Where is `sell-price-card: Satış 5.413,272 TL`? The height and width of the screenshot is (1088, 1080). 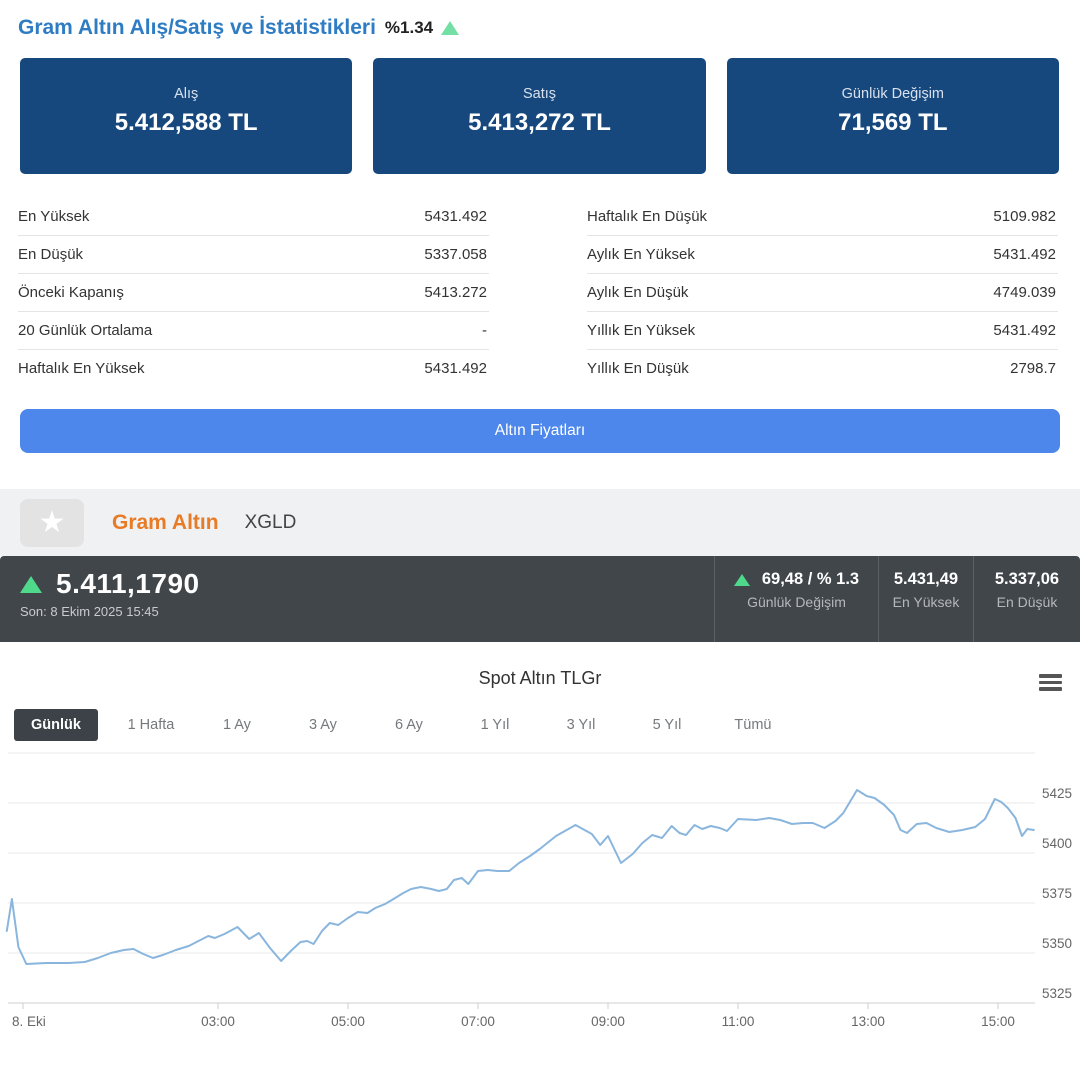 sell-price-card: Satış 5.413,272 TL is located at coordinates (539, 116).